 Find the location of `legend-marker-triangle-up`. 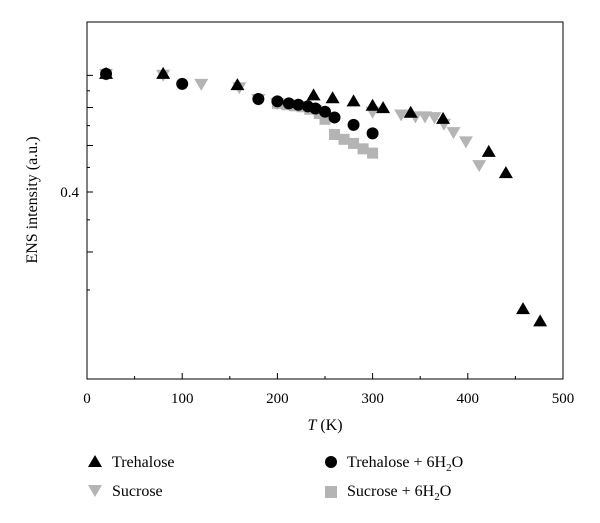

legend-marker-triangle-up is located at coordinates (95, 461).